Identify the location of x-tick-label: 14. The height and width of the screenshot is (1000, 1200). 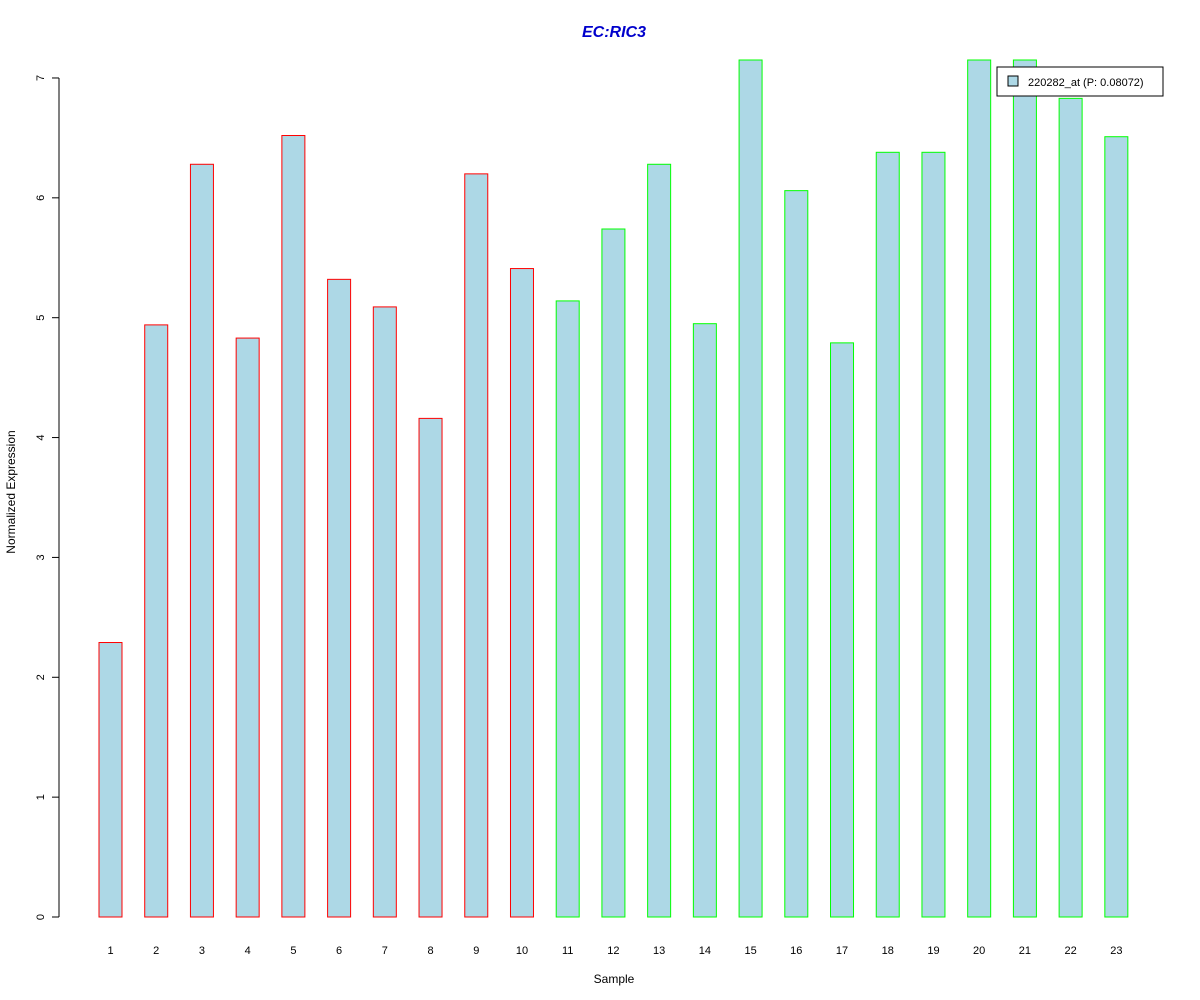
(705, 951).